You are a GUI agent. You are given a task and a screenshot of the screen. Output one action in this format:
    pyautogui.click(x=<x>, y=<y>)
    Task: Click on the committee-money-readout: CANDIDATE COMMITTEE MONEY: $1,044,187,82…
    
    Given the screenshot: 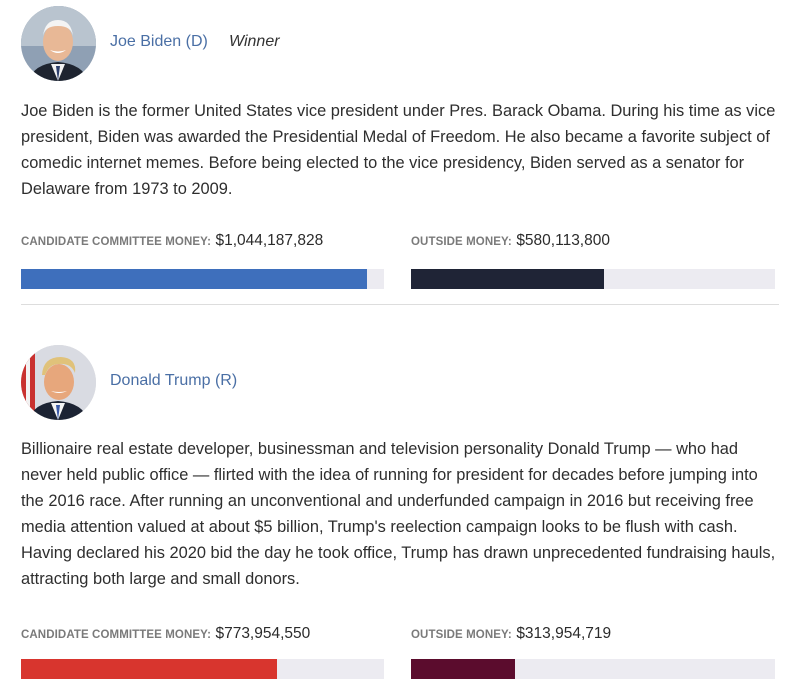 What is the action you would take?
    pyautogui.click(x=172, y=242)
    